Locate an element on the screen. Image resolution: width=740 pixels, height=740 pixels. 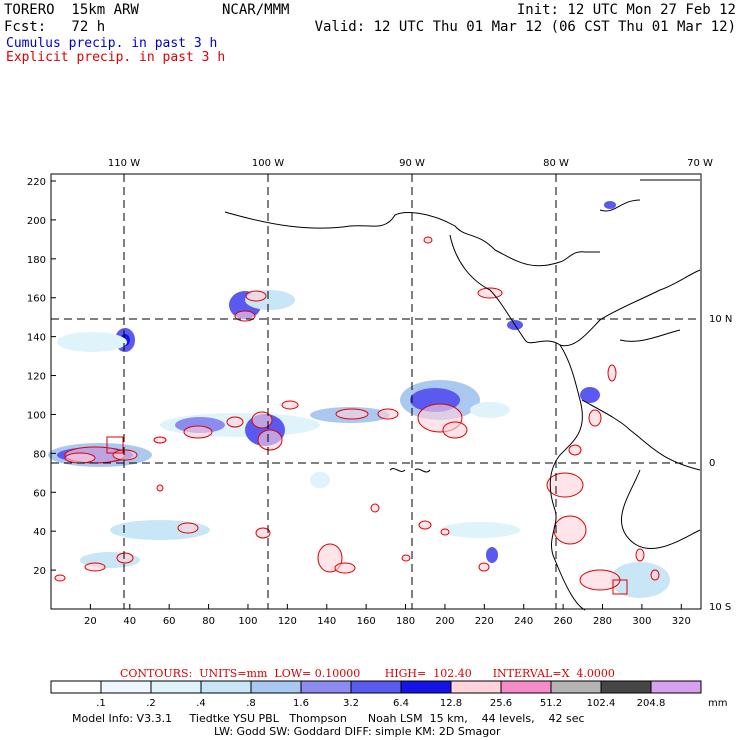
center-label: NCAR/MMM is located at coordinates (256, 10).